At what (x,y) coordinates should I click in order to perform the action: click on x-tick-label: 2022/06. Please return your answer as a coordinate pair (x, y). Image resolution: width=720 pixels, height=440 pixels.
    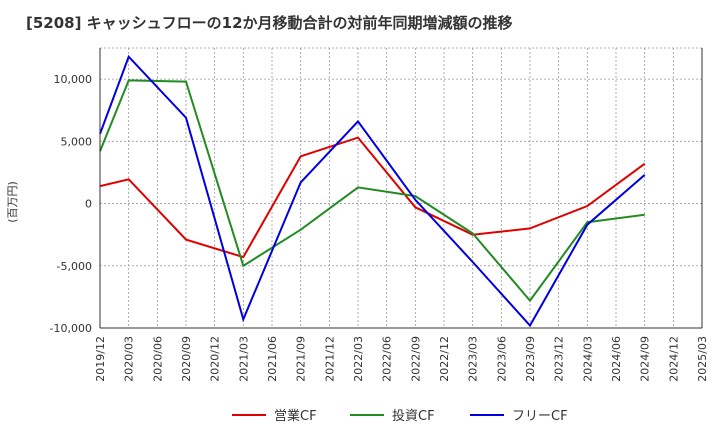
    Looking at the image, I should click on (387, 359).